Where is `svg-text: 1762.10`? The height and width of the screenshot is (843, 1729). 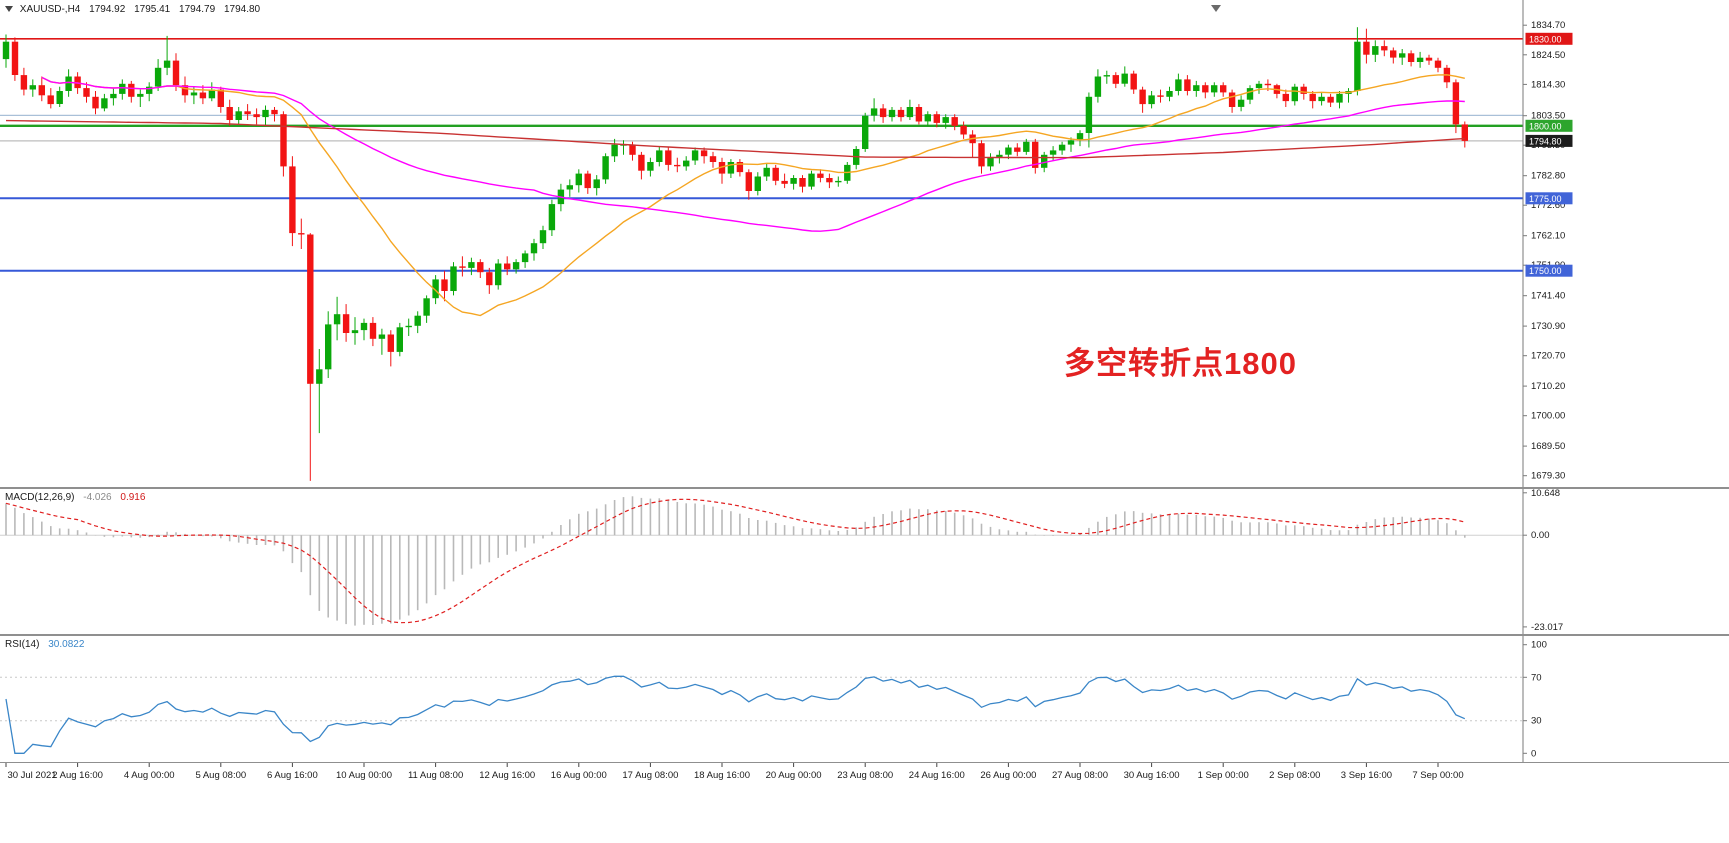 svg-text: 1762.10 is located at coordinates (1548, 236).